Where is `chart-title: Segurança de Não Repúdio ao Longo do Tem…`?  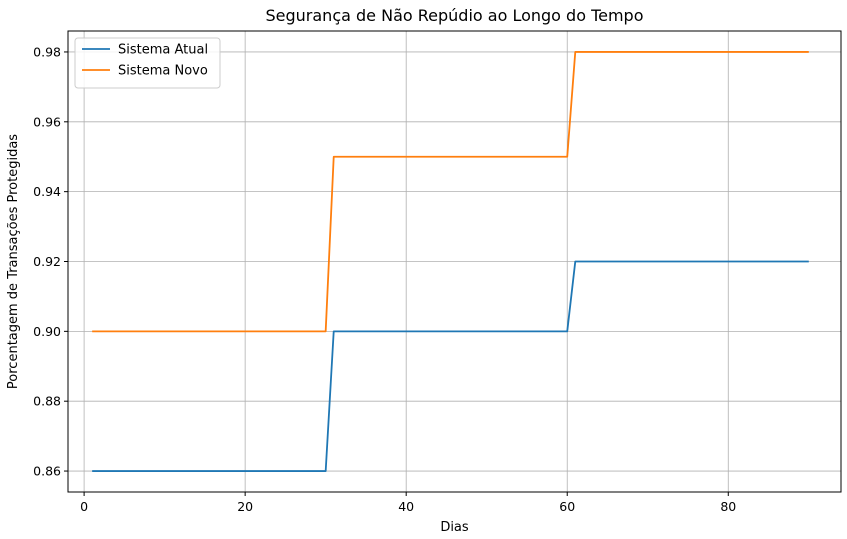 chart-title: Segurança de Não Repúdio ao Longo do Tem… is located at coordinates (455, 15).